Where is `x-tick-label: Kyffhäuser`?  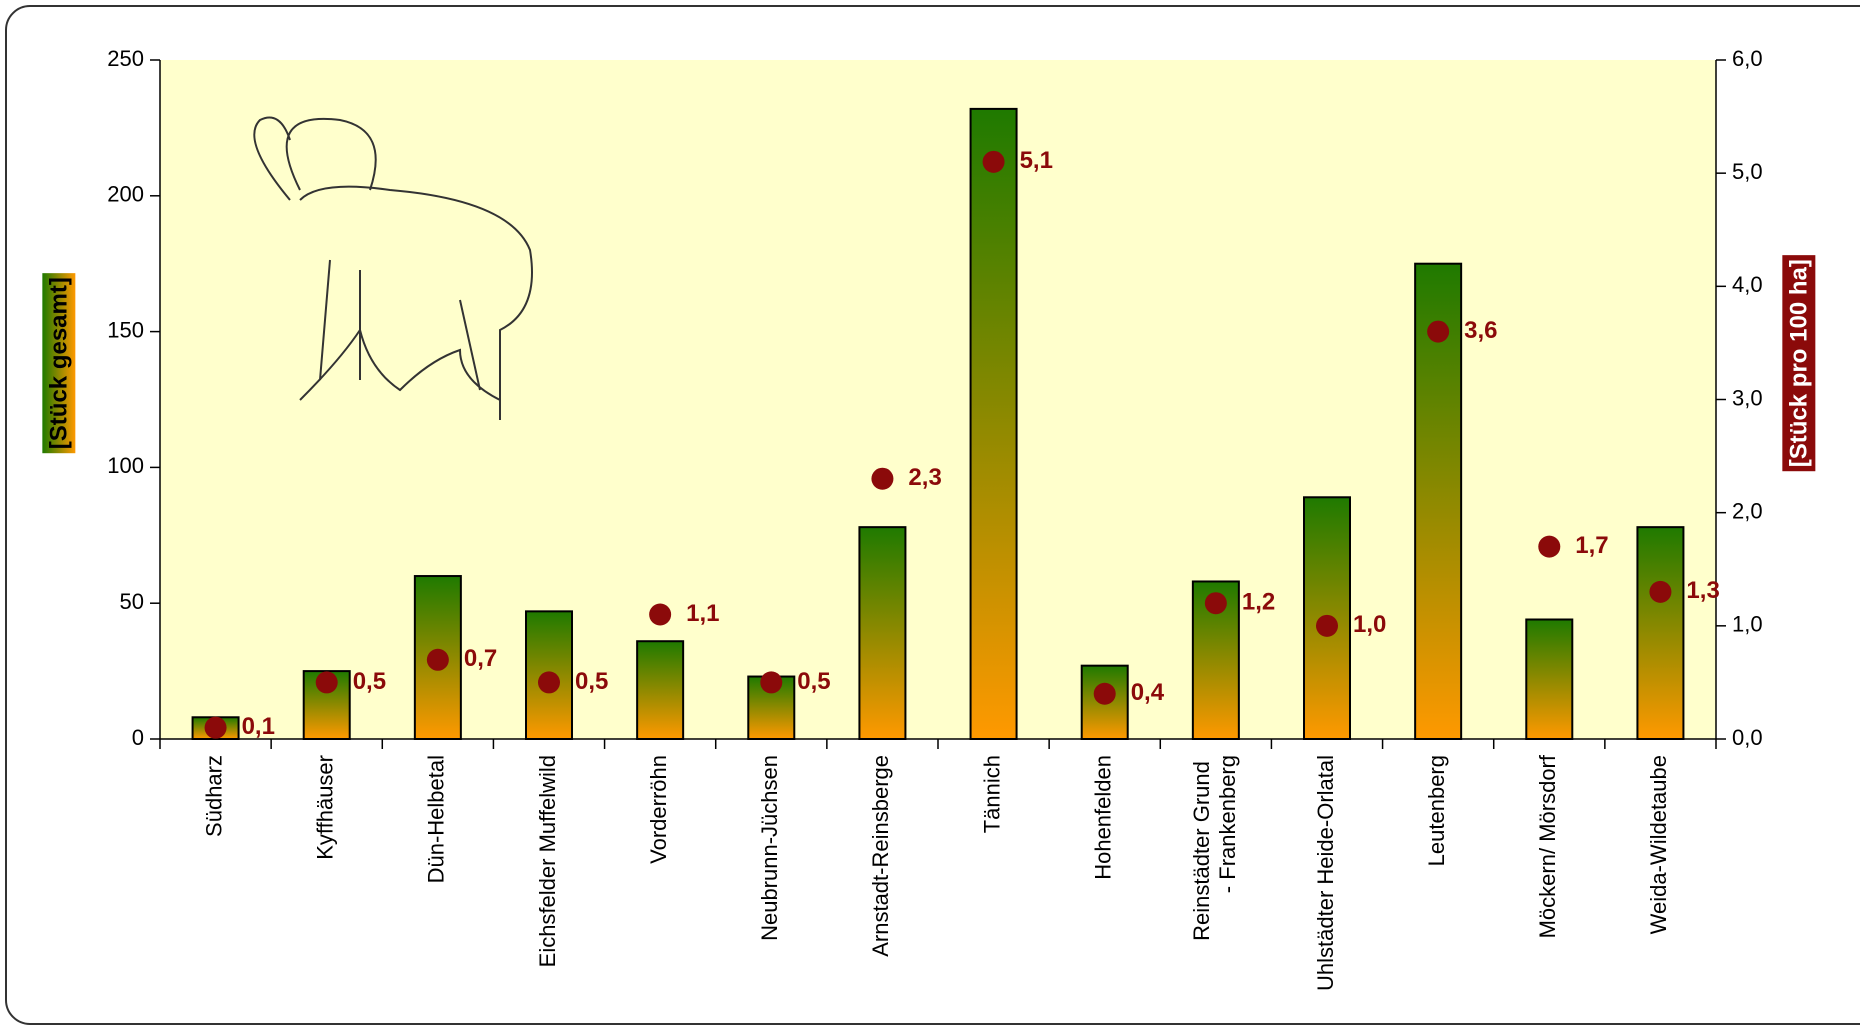
x-tick-label: Kyffhäuser is located at coordinates (325, 807).